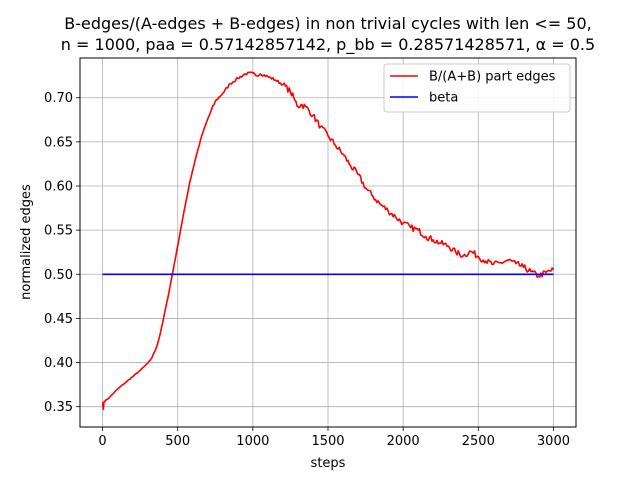 Image resolution: width=640 pixels, height=480 pixels. I want to click on legend: B/(A+B) part edges beta, so click(477, 88).